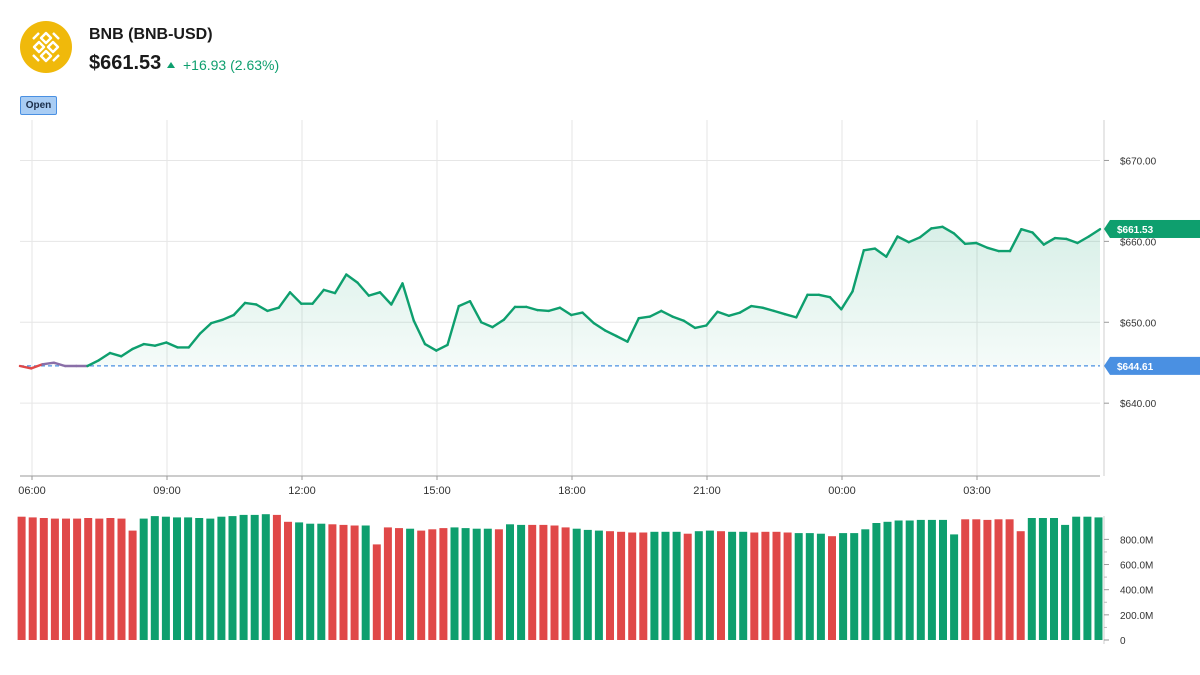 The height and width of the screenshot is (675, 1200). I want to click on volume-tick-label: 800.0M, so click(1136, 540).